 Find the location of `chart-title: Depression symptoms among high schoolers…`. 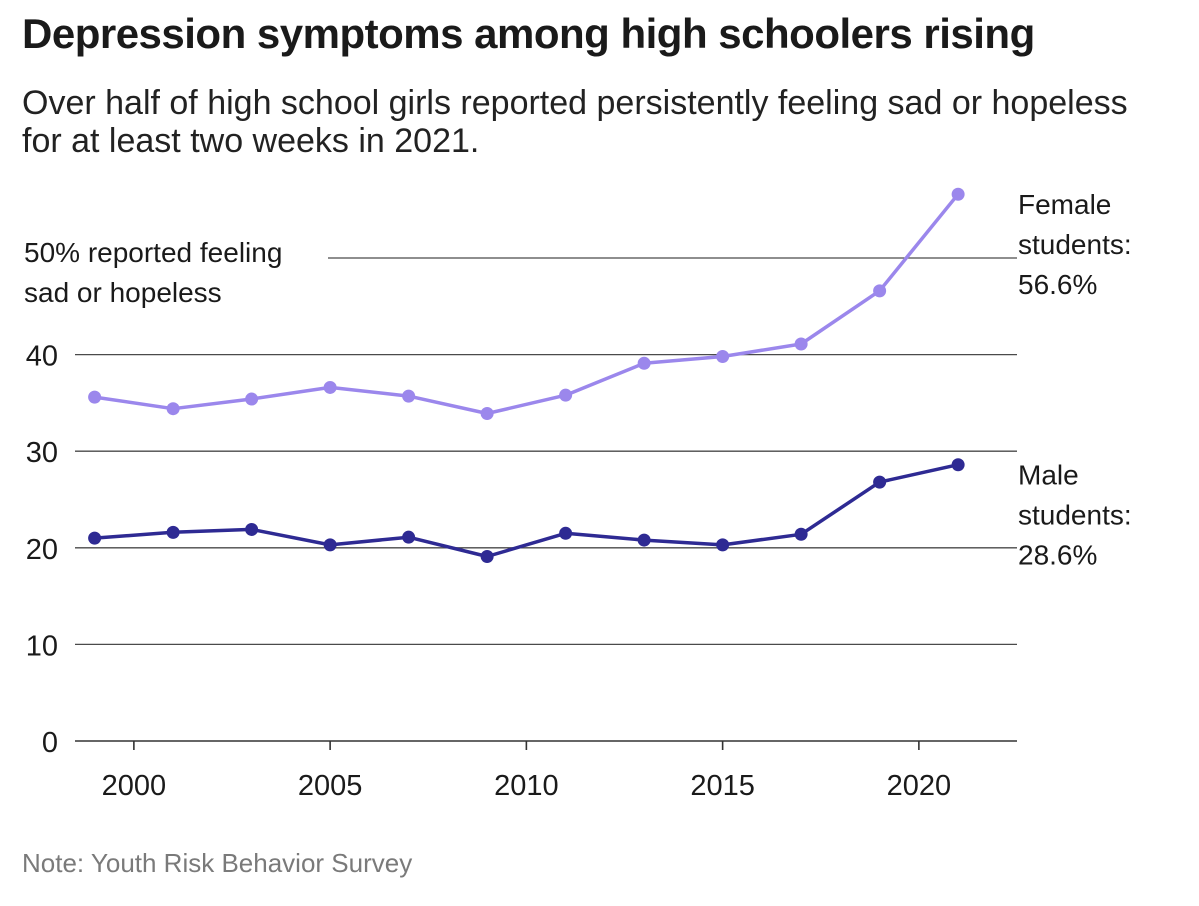

chart-title: Depression symptoms among high schoolers… is located at coordinates (528, 33).